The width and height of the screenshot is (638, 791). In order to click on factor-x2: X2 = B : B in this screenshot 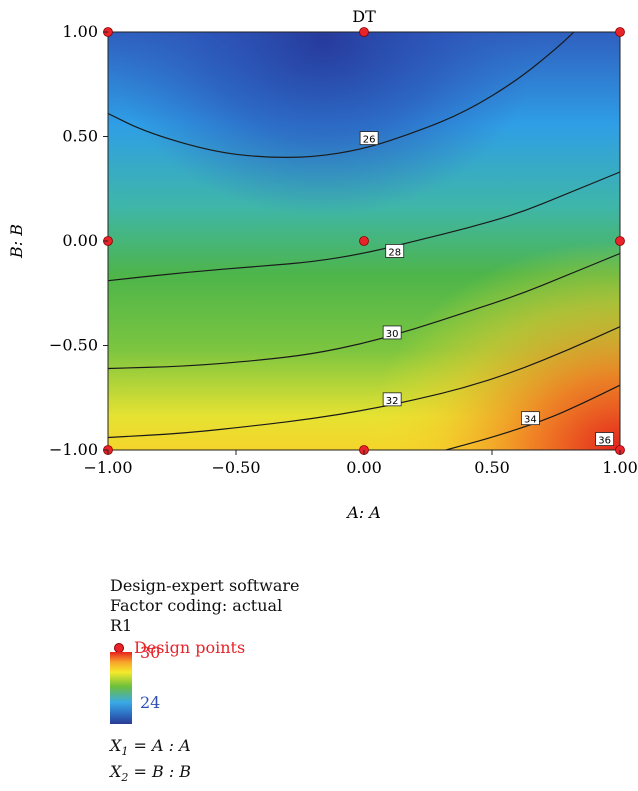, I will do `click(150, 773)`.